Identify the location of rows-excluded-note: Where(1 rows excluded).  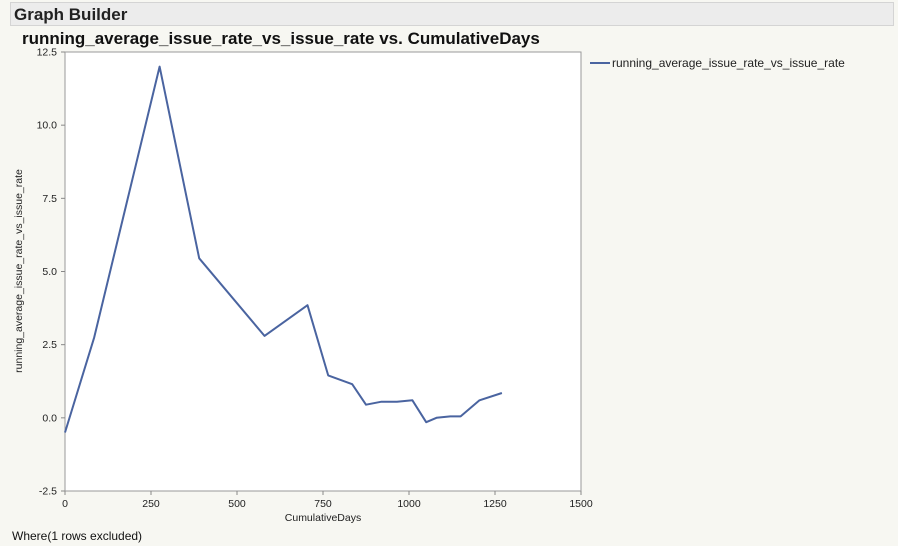
(77, 536).